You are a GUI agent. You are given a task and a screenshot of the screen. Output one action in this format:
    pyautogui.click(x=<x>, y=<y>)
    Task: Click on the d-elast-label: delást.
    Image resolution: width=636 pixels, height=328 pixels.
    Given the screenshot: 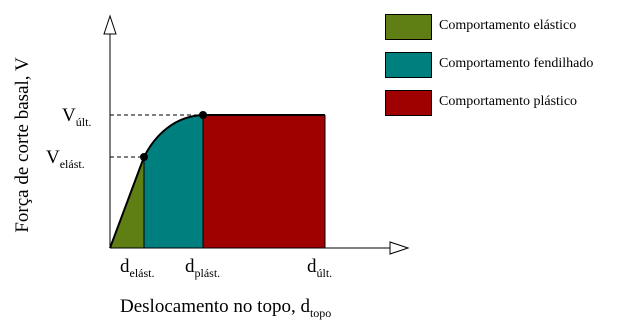 What is the action you would take?
    pyautogui.click(x=137, y=268)
    